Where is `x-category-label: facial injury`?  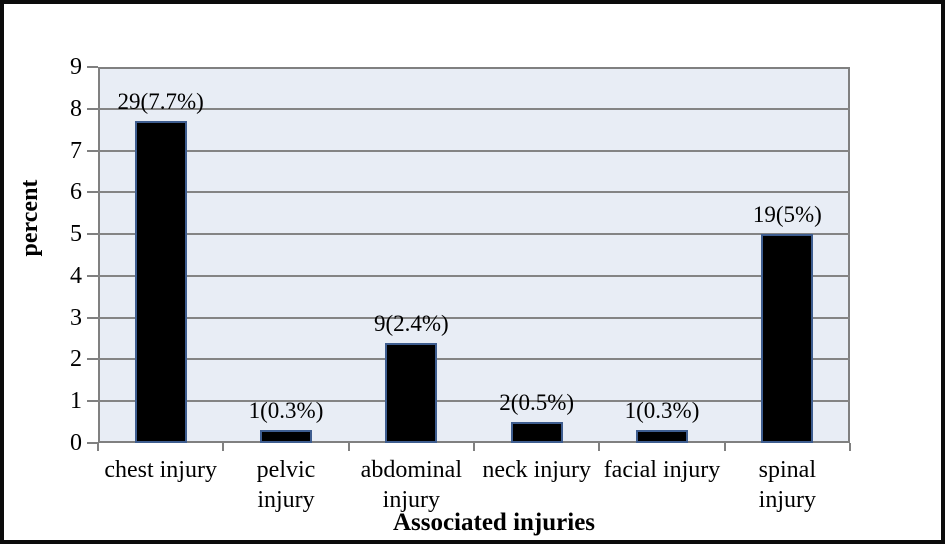 x-category-label: facial injury is located at coordinates (662, 470).